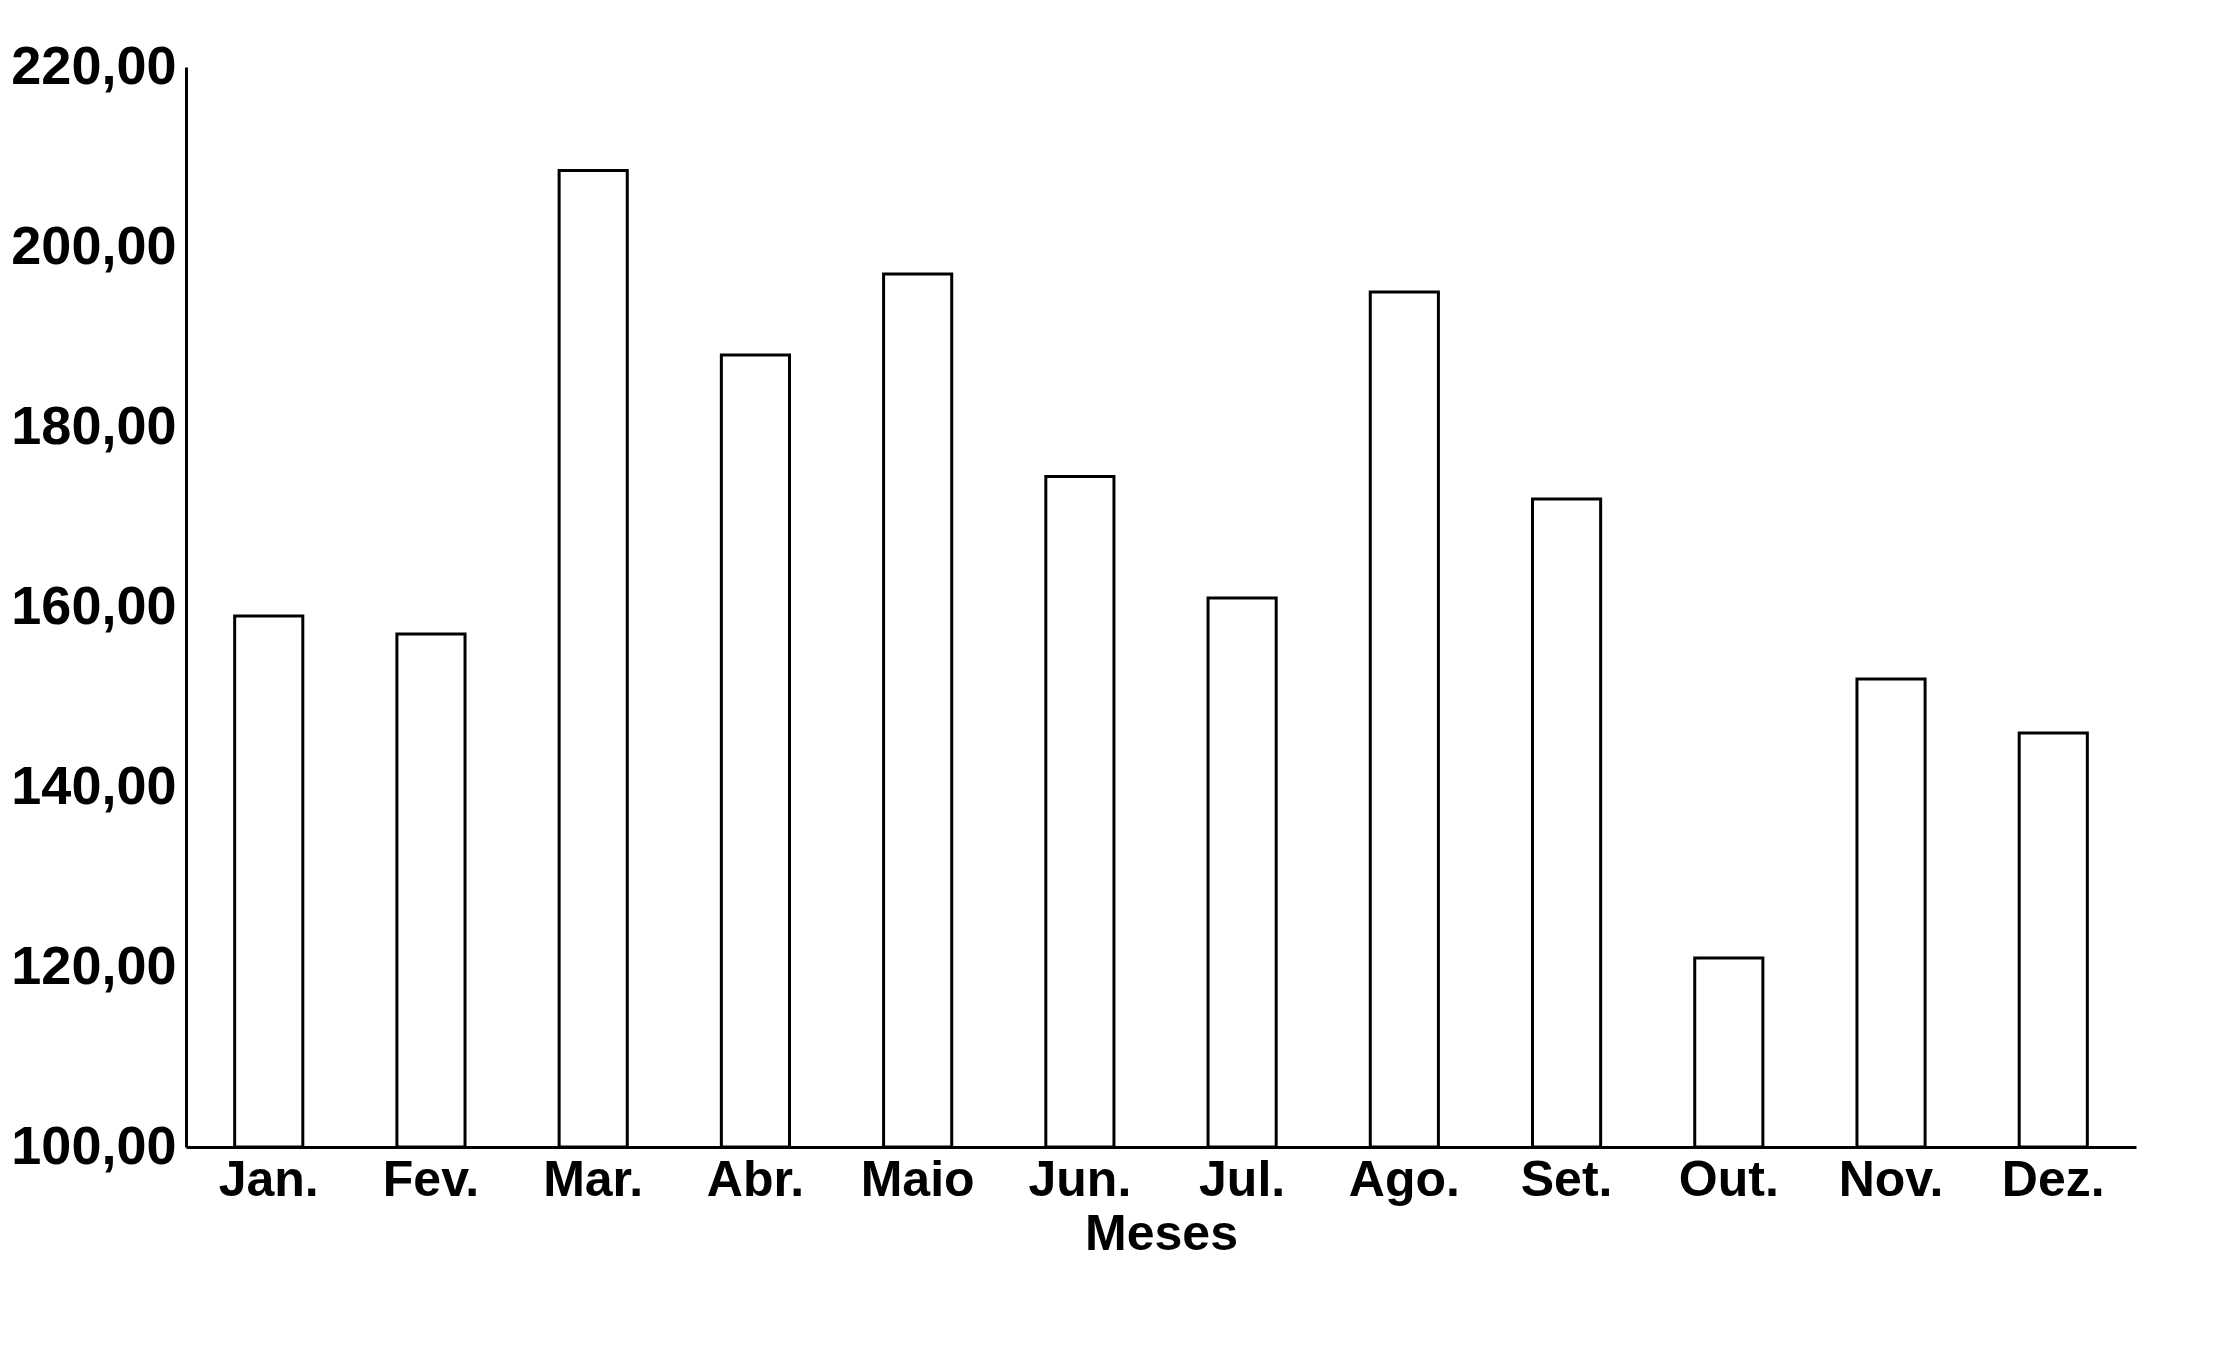 The image size is (2217, 1348). I want to click on x-tick-label: Nov., so click(1891, 1178).